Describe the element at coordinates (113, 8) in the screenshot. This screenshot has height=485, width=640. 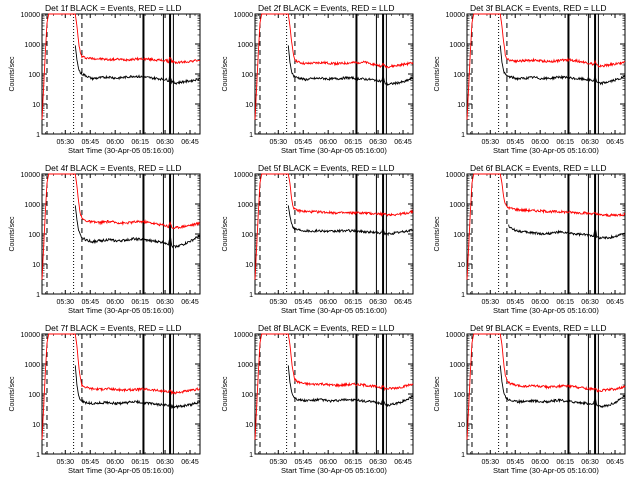
I see `panel-title: Det 1f BLACK = Events, RED = LLD` at that location.